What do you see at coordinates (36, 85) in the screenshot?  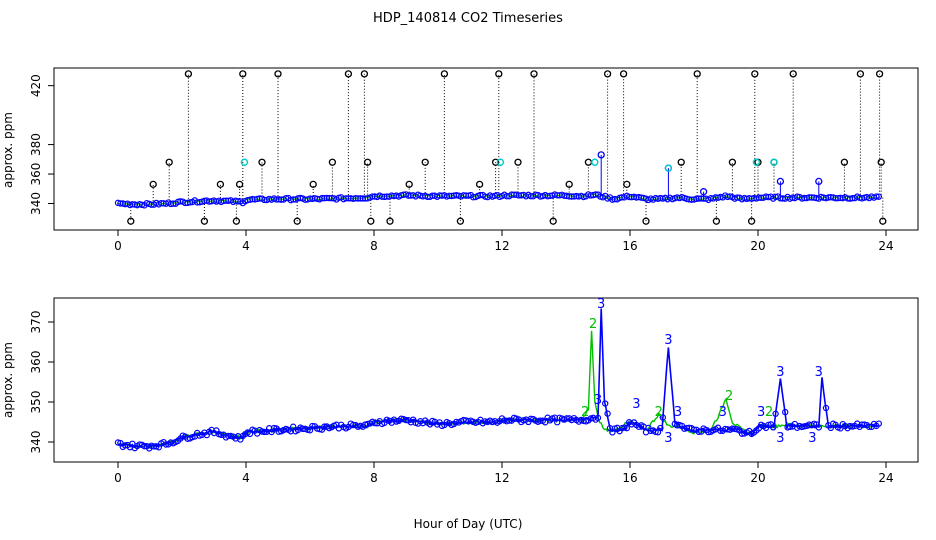 I see `y-tick-label: 420` at bounding box center [36, 85].